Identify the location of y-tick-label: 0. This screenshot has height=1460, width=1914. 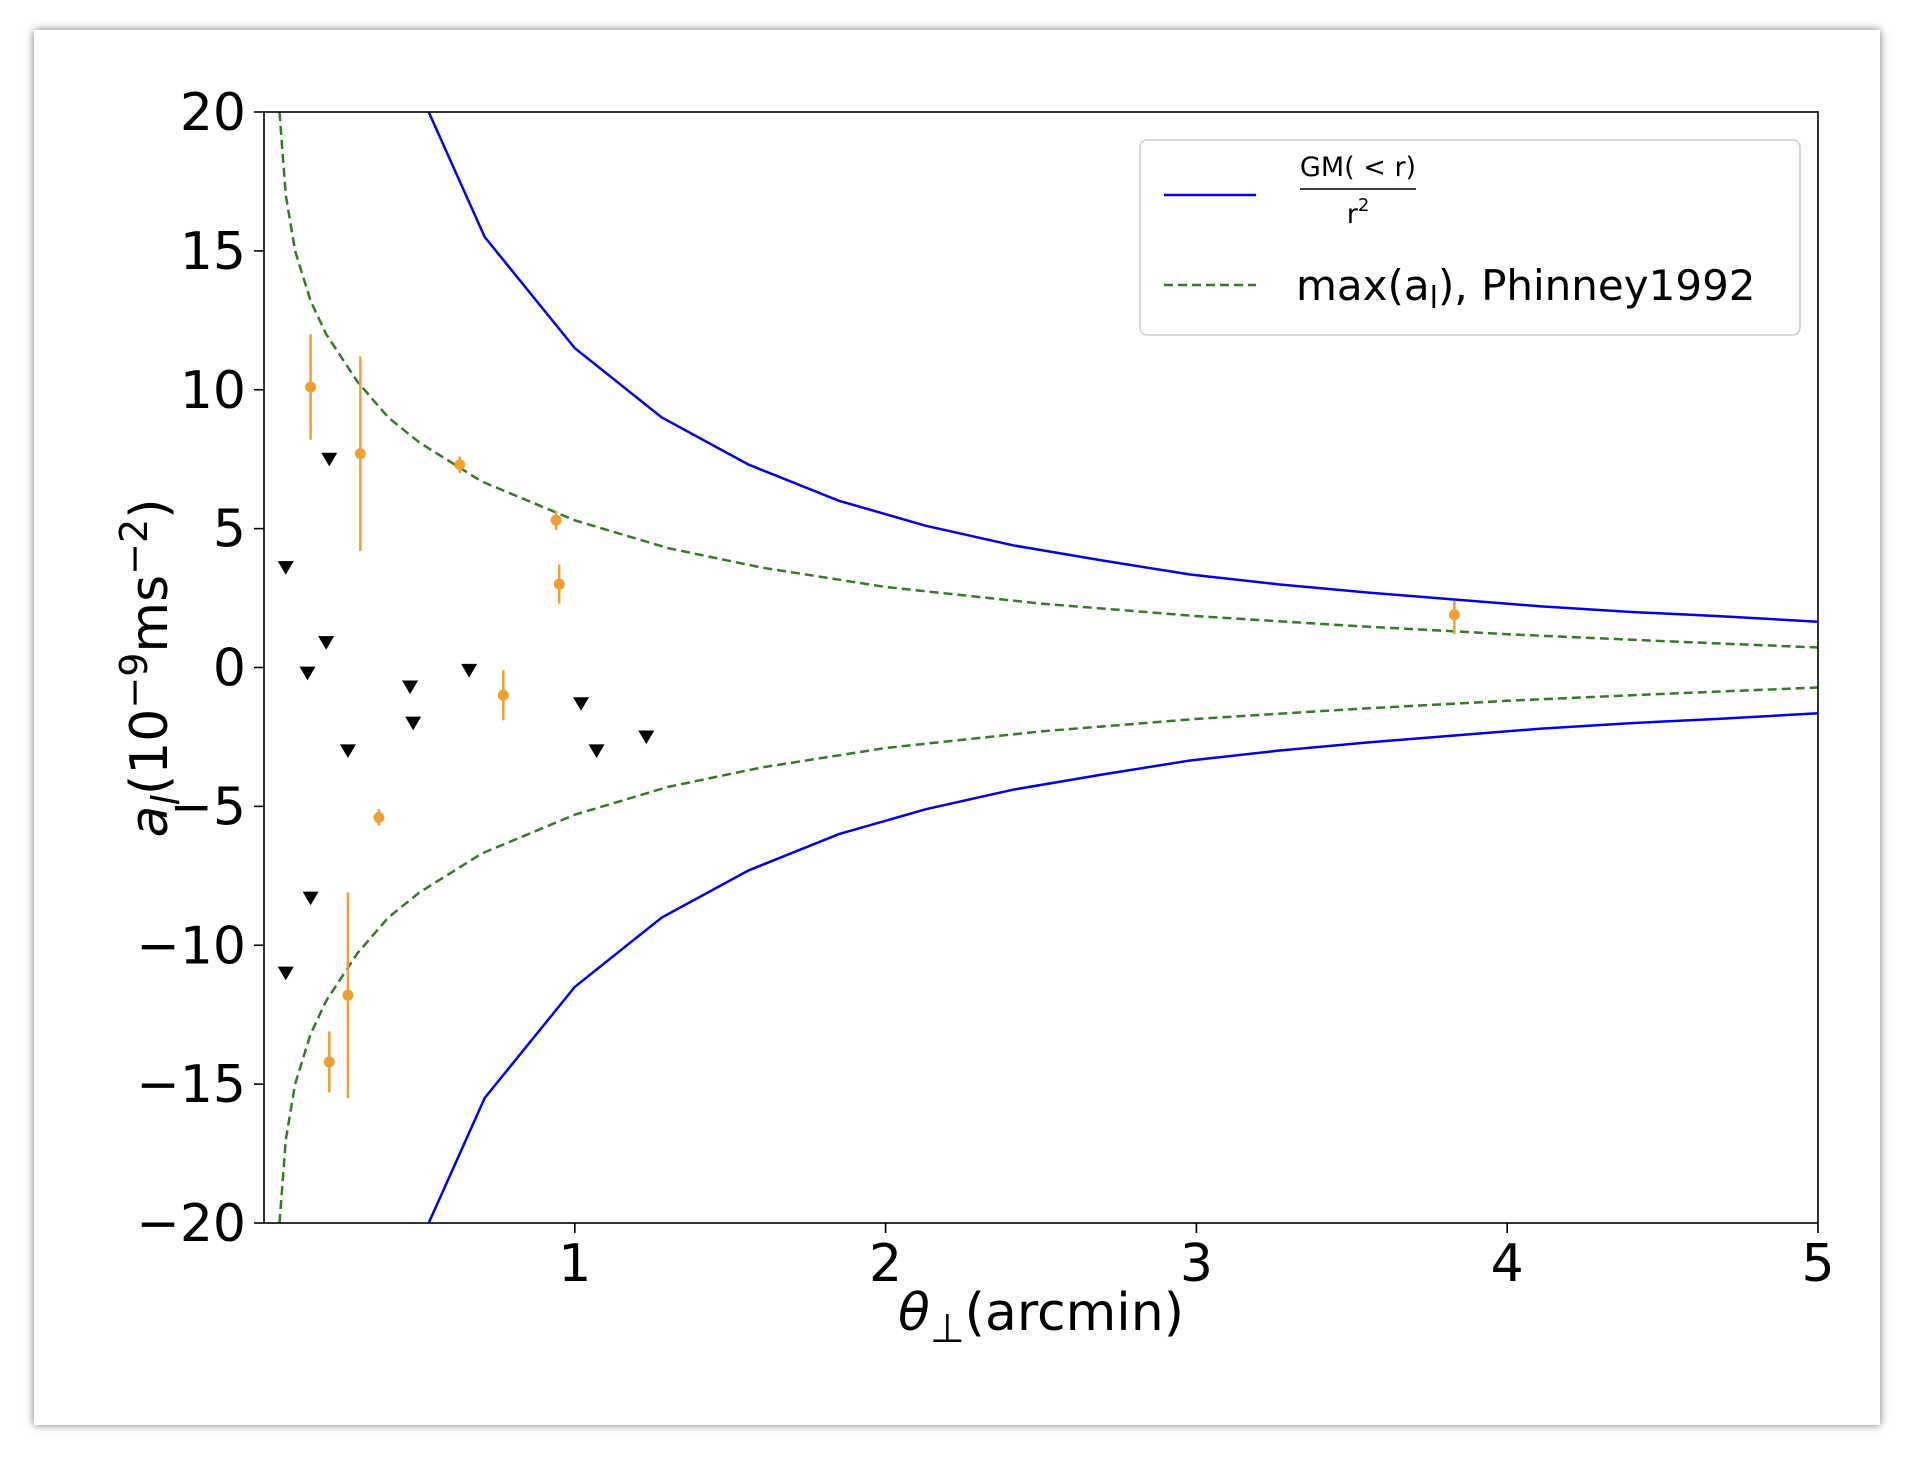
(229, 669).